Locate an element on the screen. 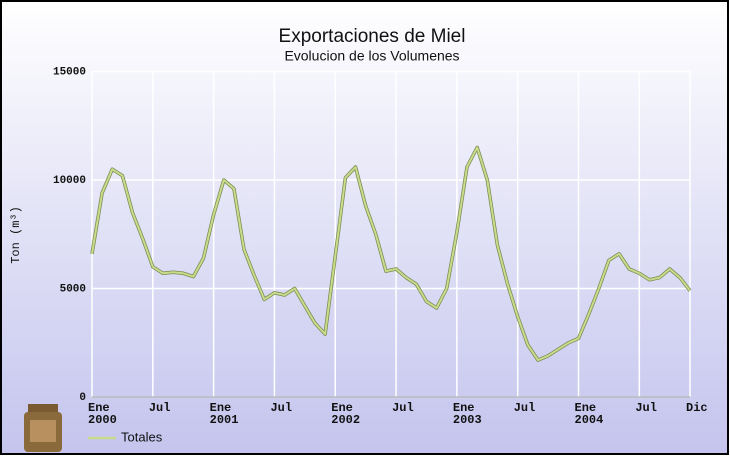  chart-title: Exportaciones de Miel is located at coordinates (372, 36).